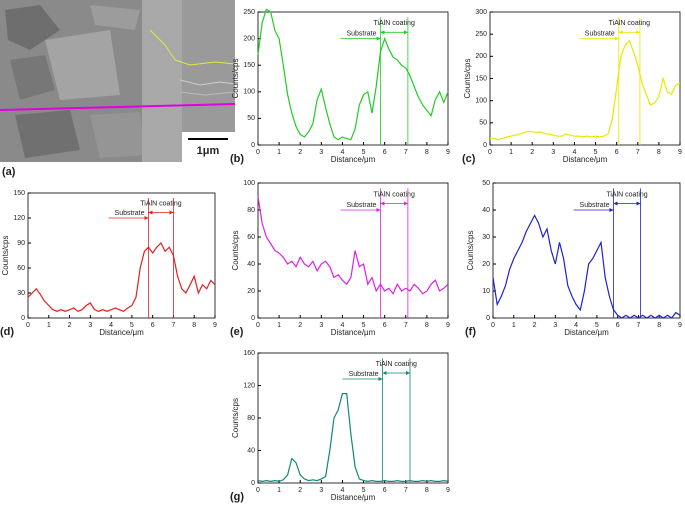 The height and width of the screenshot is (511, 685). I want to click on y-tick-label: 160, so click(249, 353).